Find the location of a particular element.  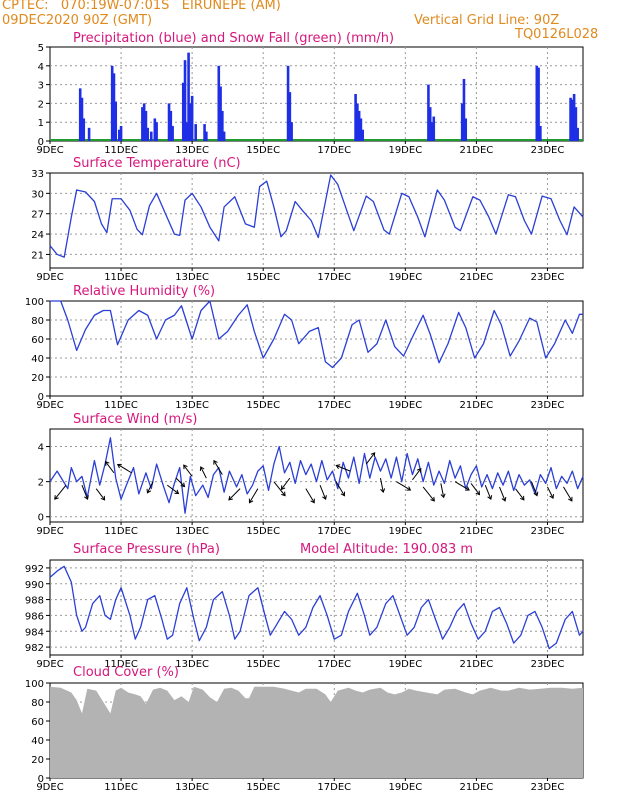

precip-ytick-label: 5 is located at coordinates (41, 48).